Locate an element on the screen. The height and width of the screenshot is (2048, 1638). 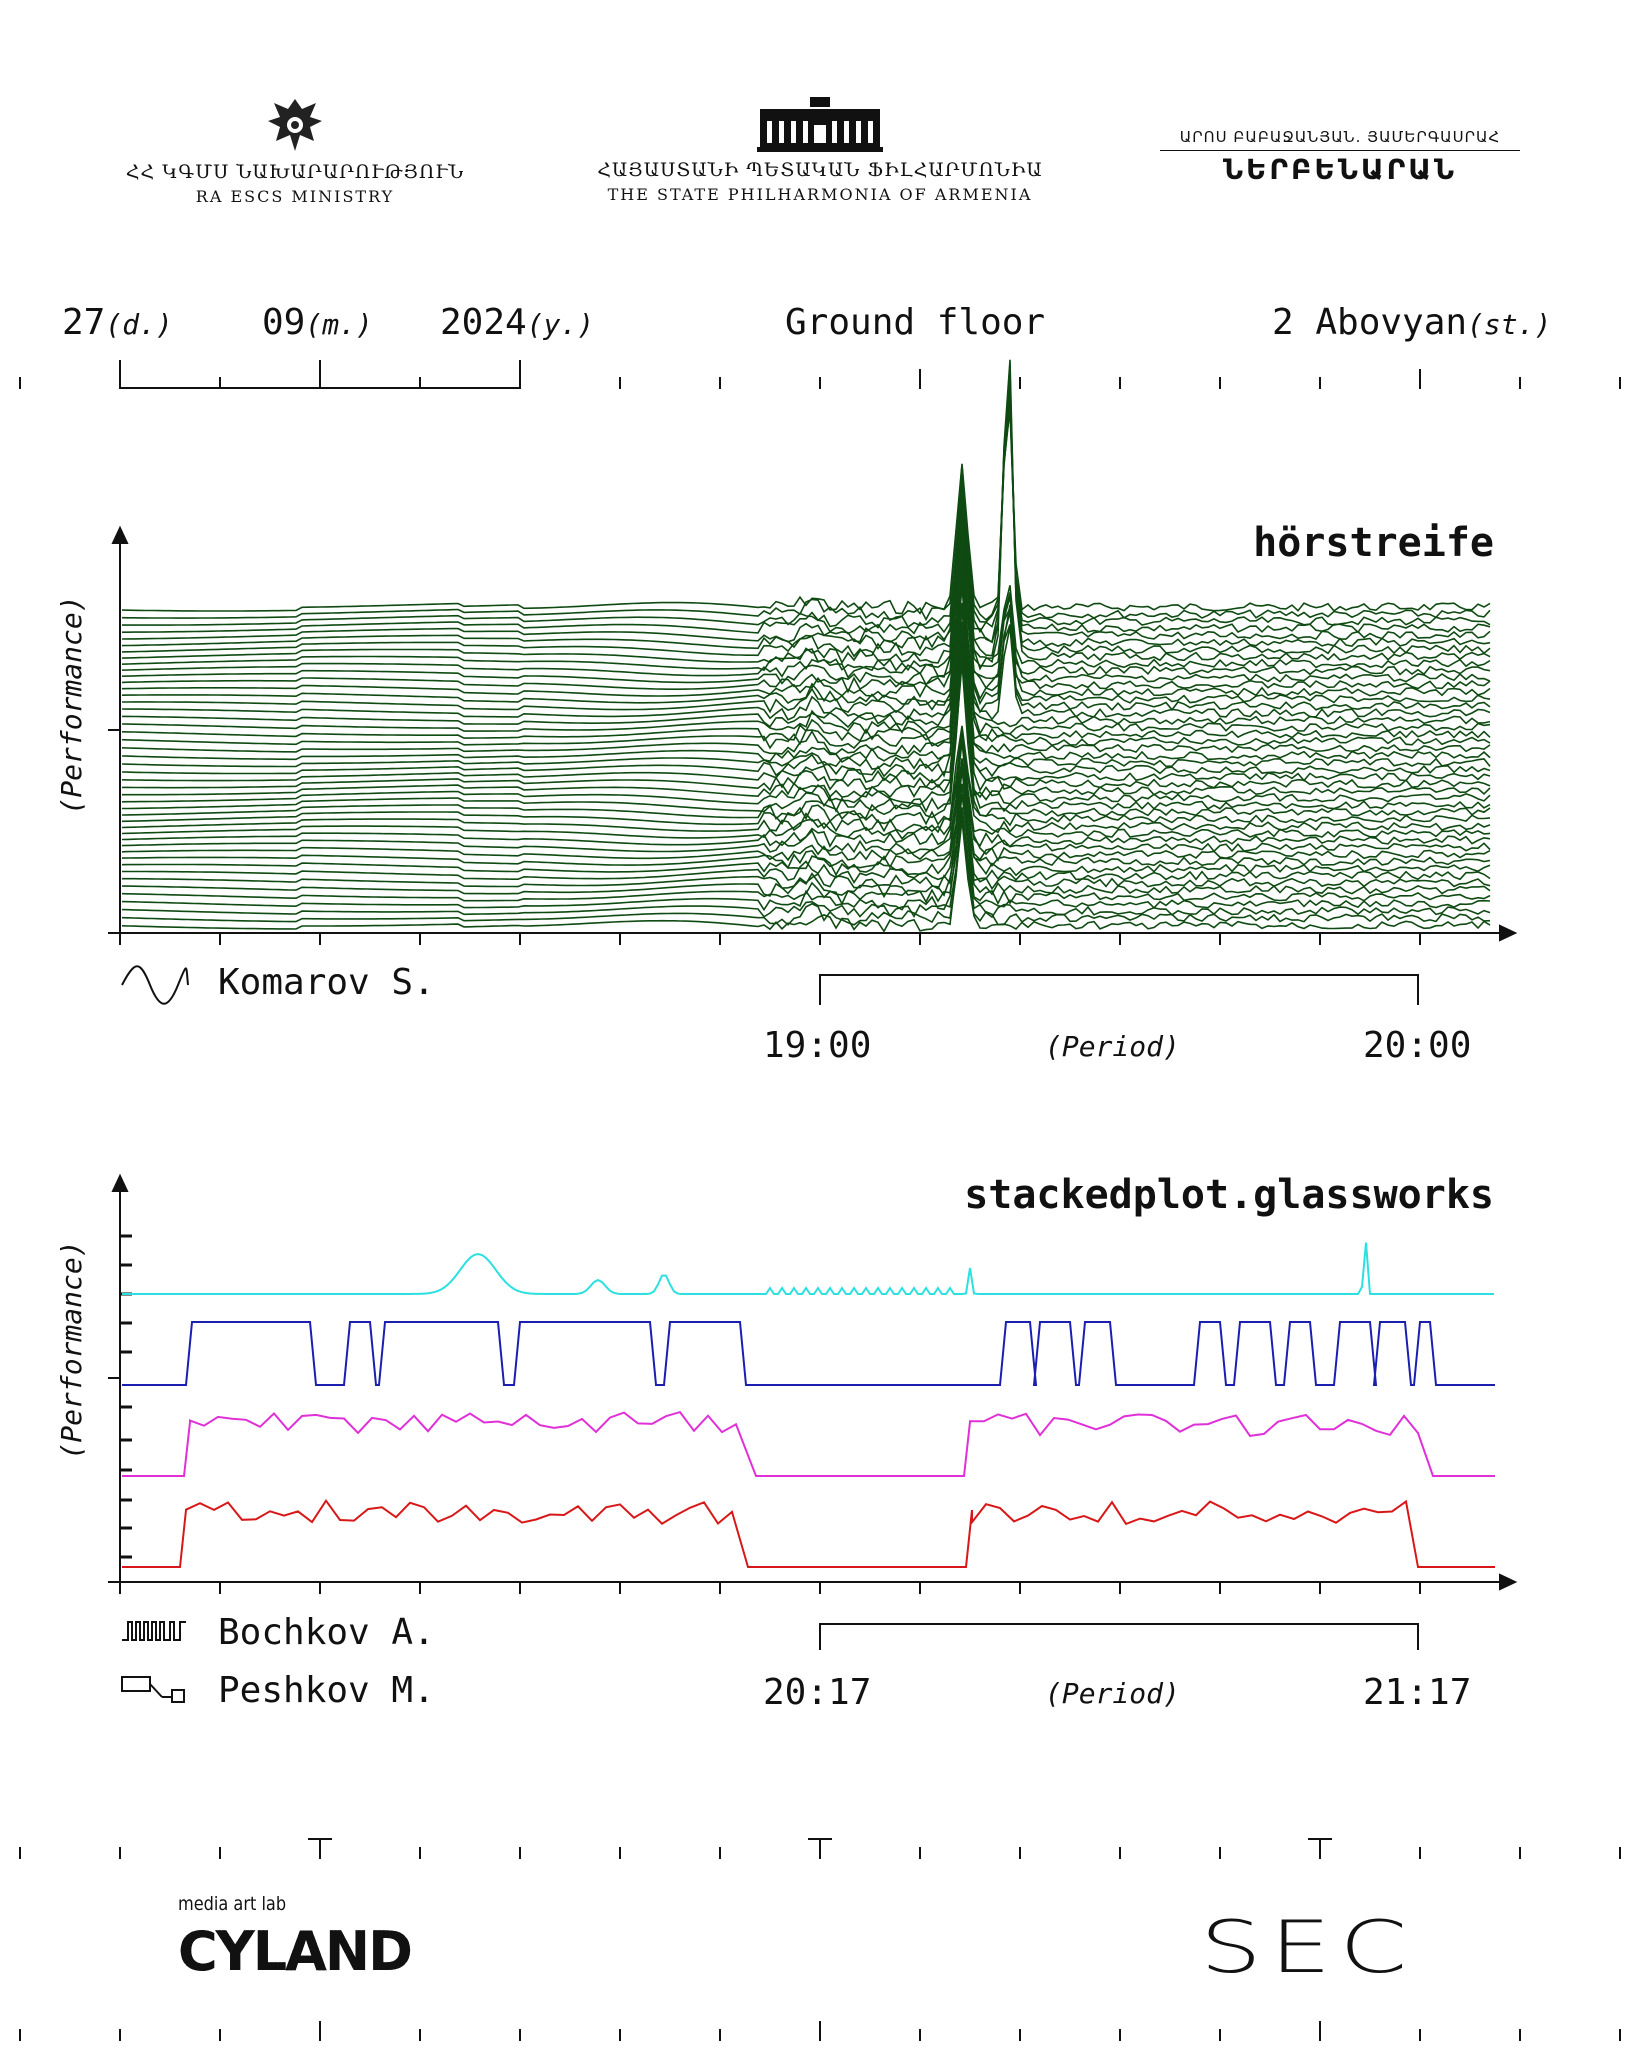
chart2-performer-1: Bochkov A. is located at coordinates (326, 1632).